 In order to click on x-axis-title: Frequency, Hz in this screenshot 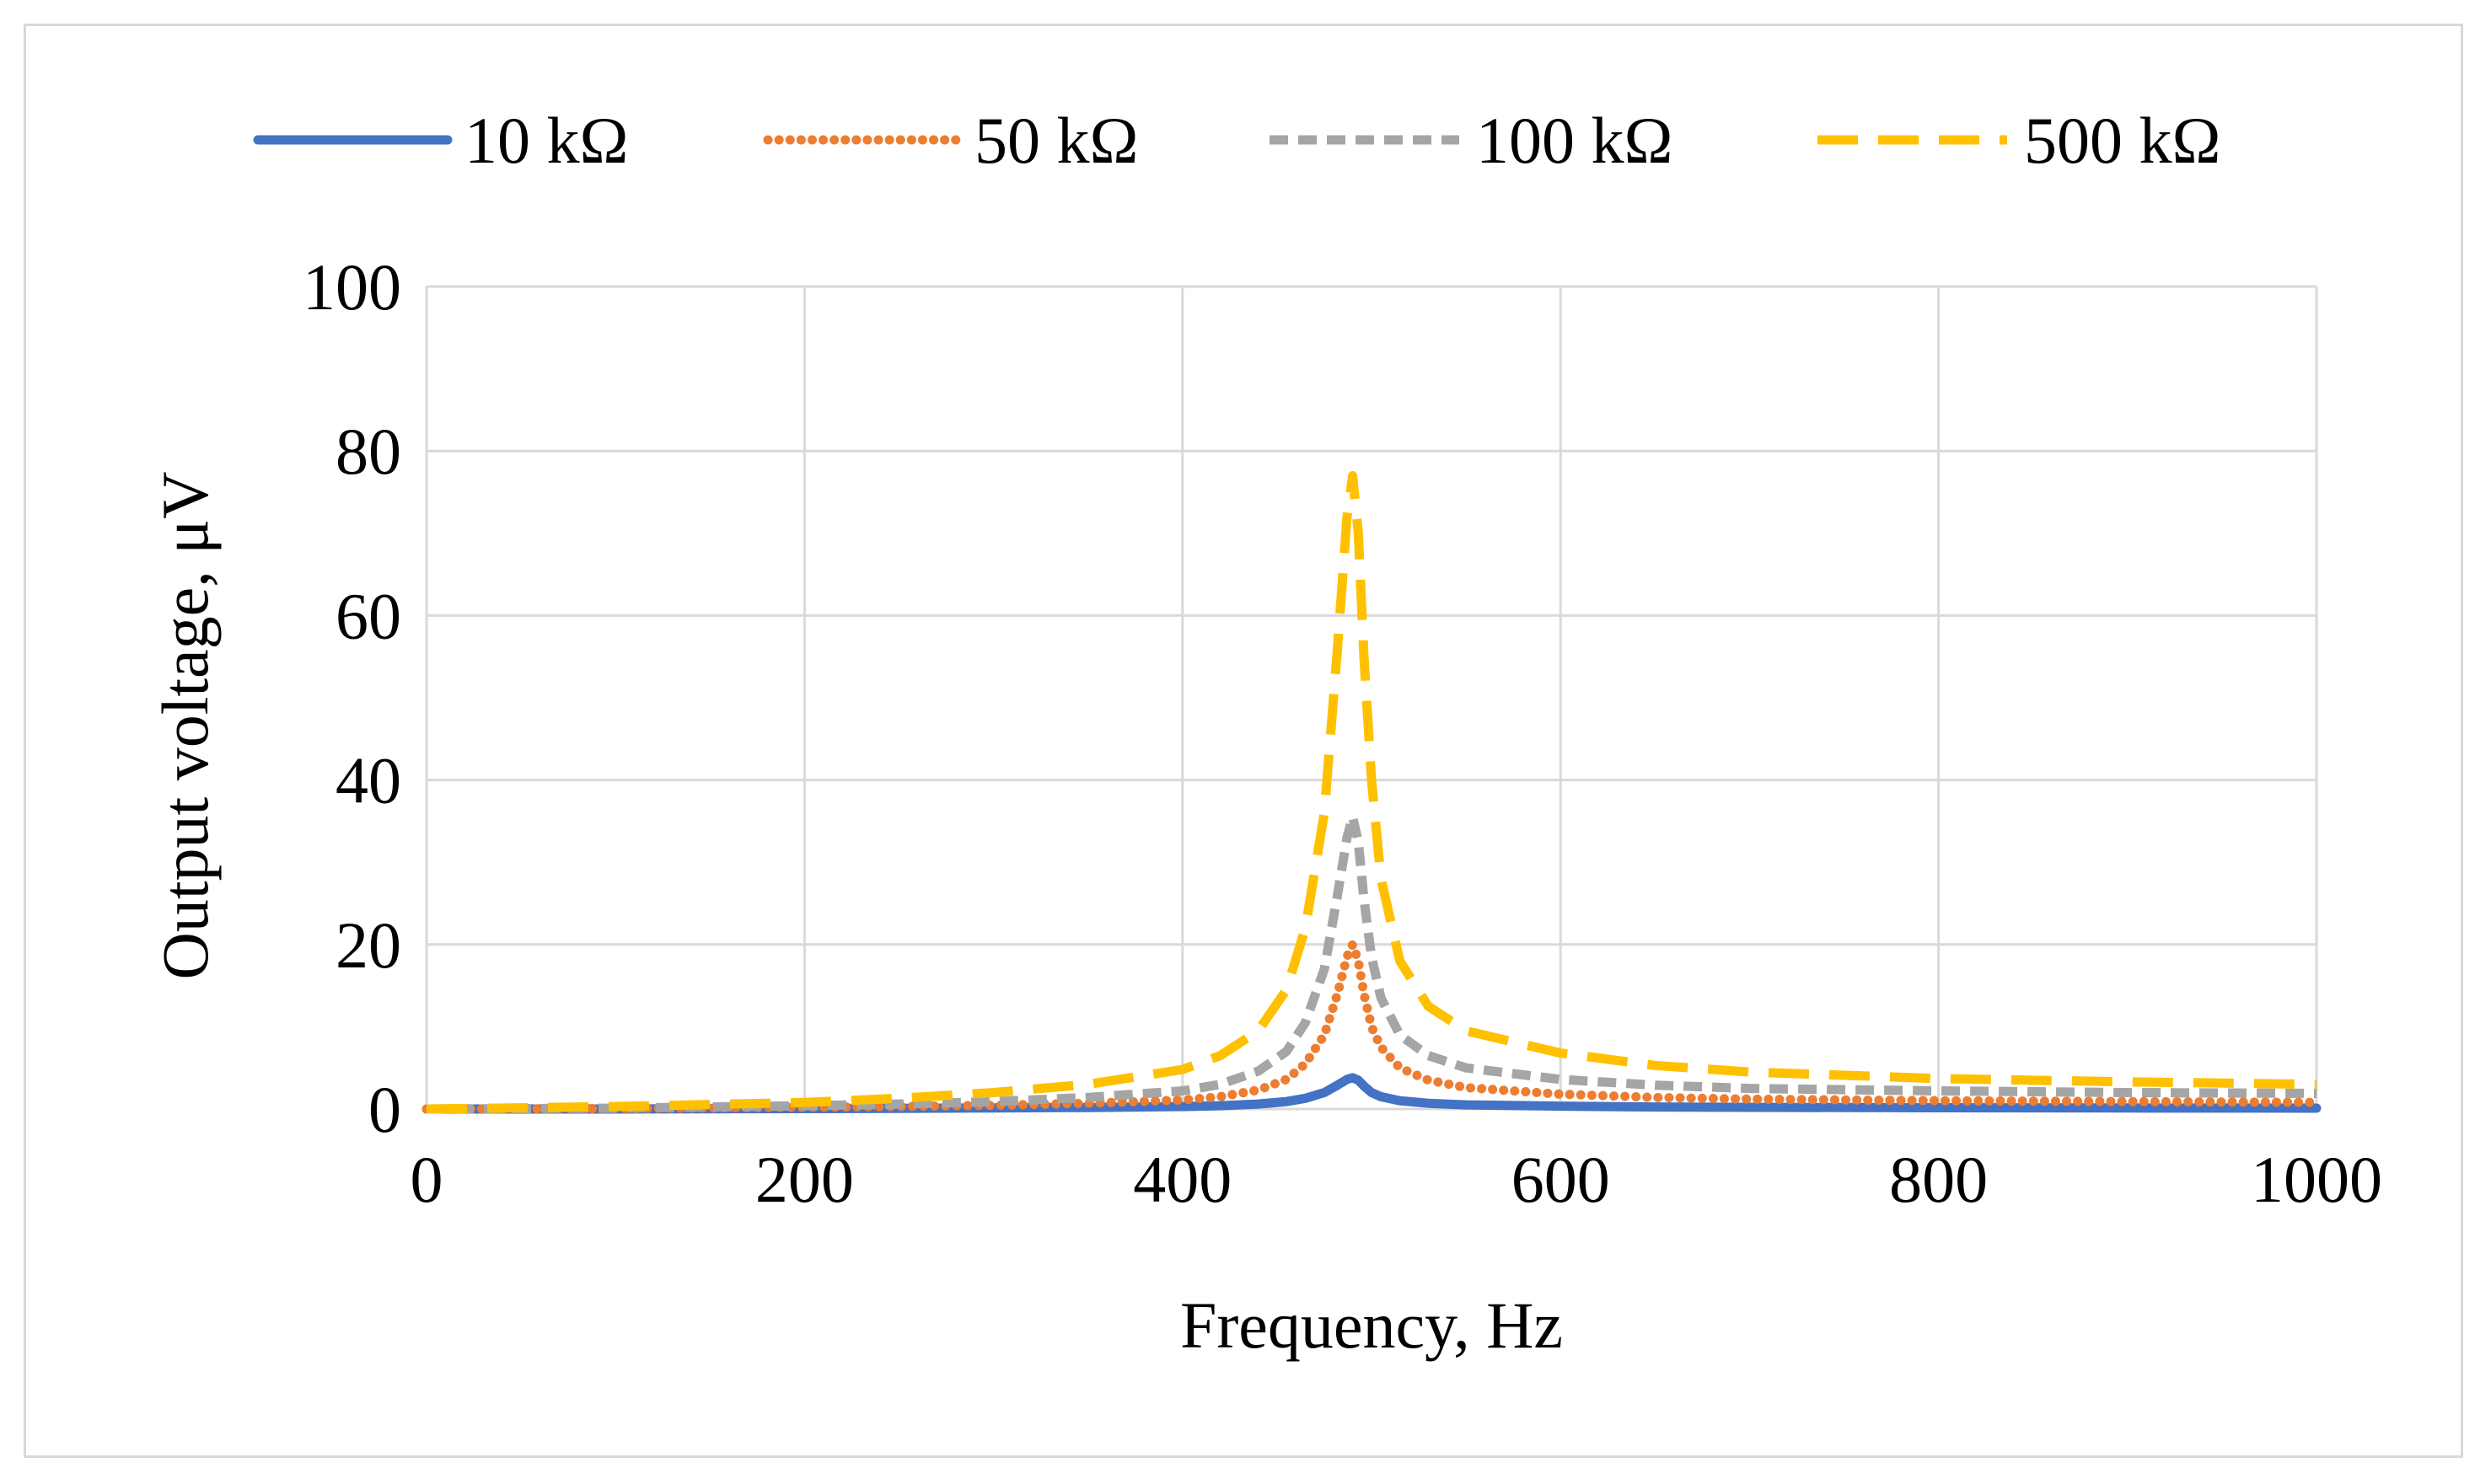, I will do `click(1371, 1325)`.